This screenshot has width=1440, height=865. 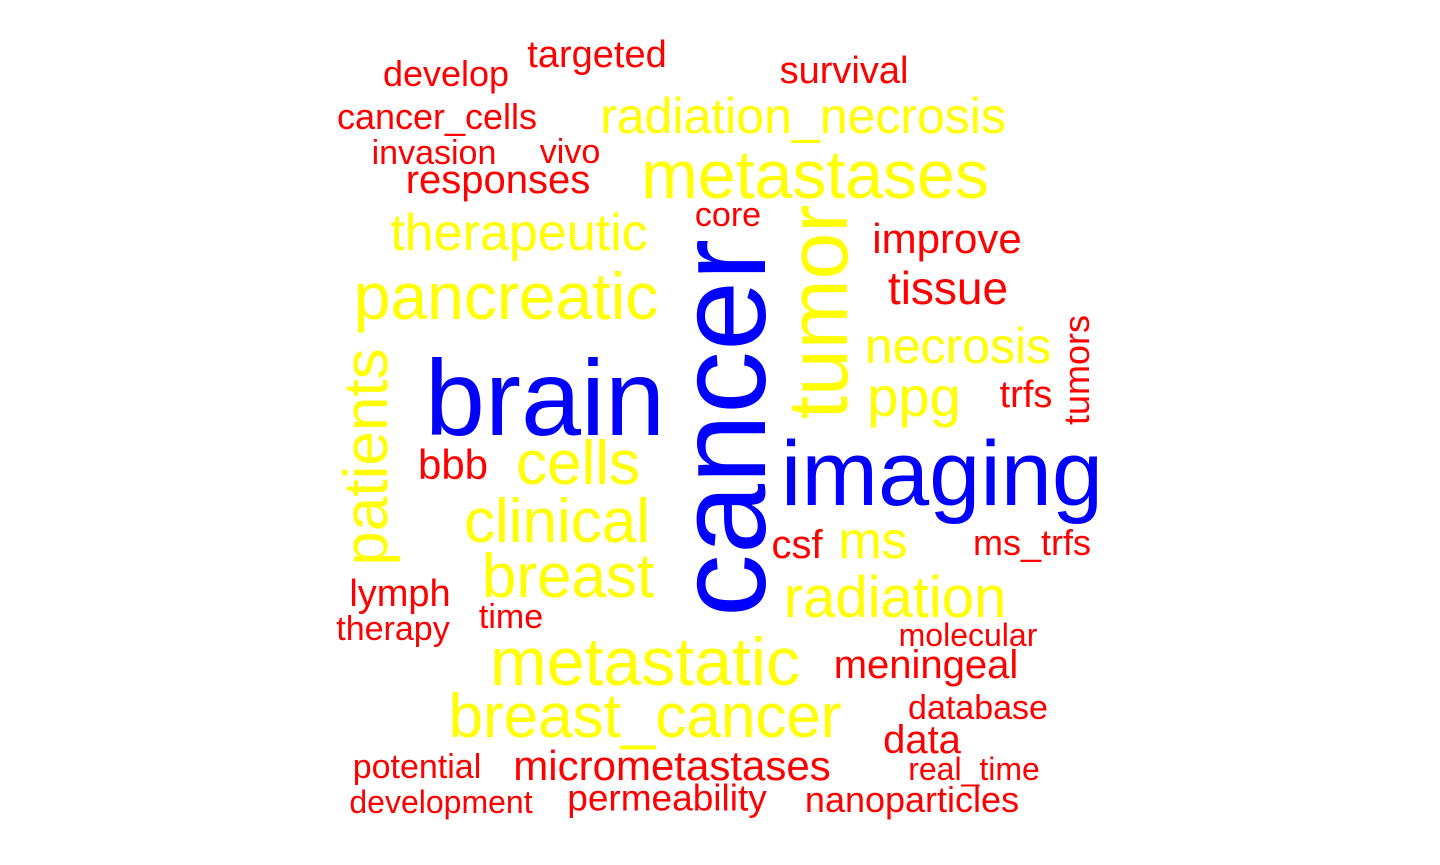 I want to click on word-development: development, so click(x=441, y=802).